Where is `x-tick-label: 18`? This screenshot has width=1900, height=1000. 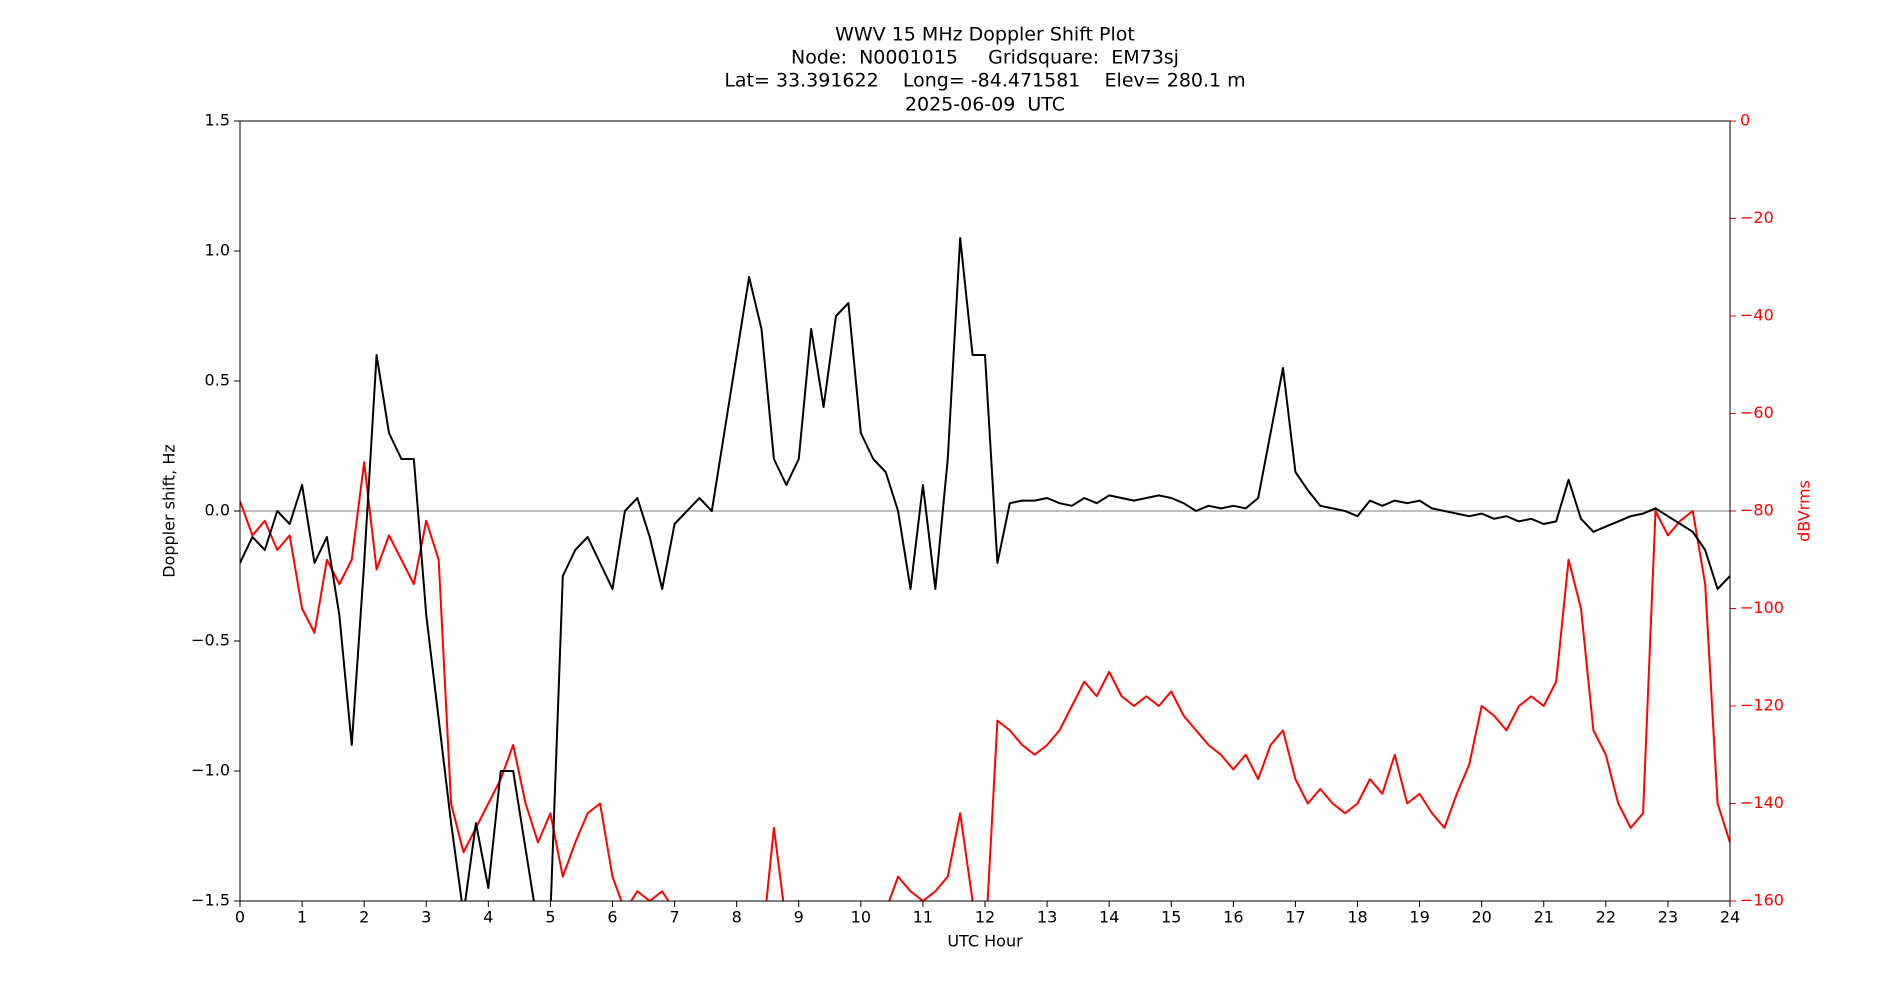
x-tick-label: 18 is located at coordinates (1357, 917).